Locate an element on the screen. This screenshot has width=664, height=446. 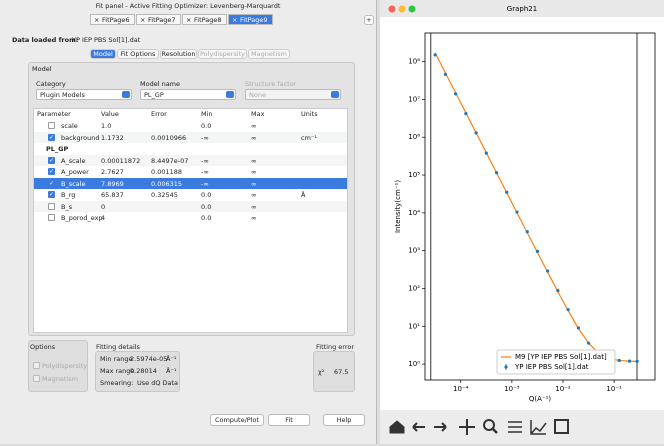
data-label: Data loaded from: is located at coordinates (45, 40).